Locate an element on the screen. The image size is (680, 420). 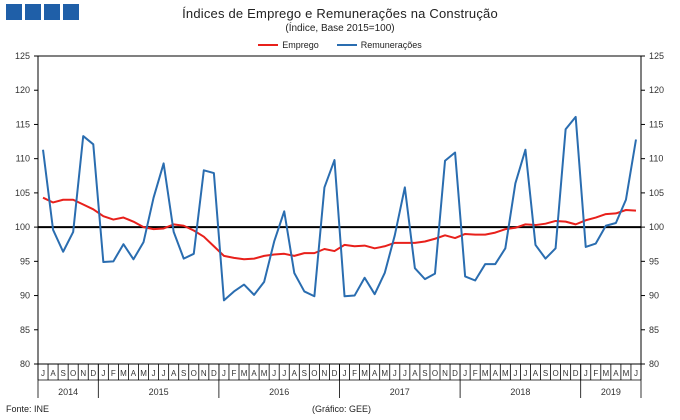
y-tick-label-left: 115 is located at coordinates (23, 124).